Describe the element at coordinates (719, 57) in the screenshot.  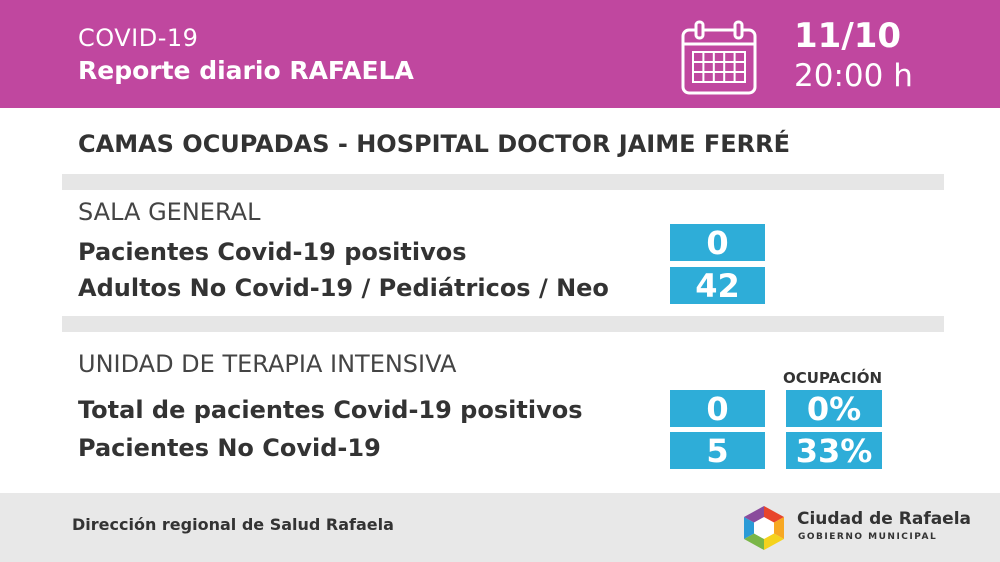
I see `calendar-icon` at that location.